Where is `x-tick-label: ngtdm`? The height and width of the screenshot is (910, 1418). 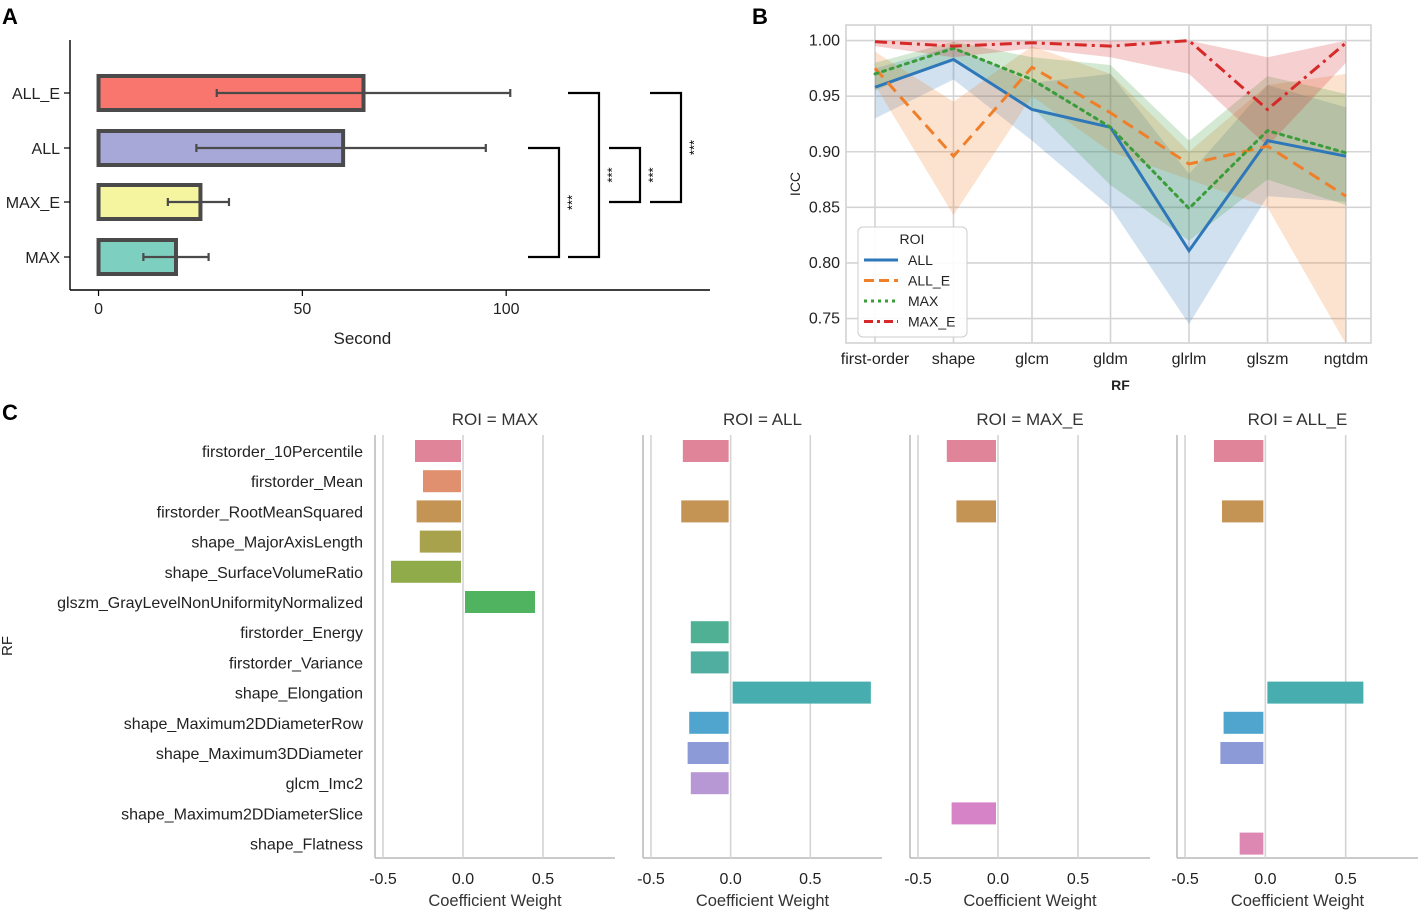 x-tick-label: ngtdm is located at coordinates (1346, 359).